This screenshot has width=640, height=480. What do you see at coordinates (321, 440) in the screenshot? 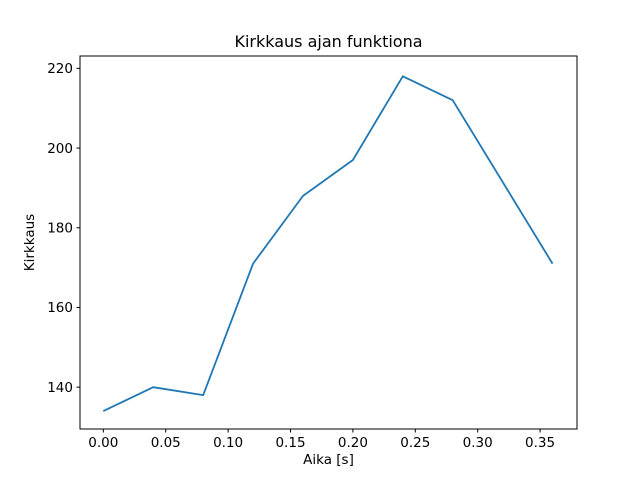
I see `x-axis-ticks: 0.00 0.05 0.10 0.15 0.20 0.25 0.30 0.35` at bounding box center [321, 440].